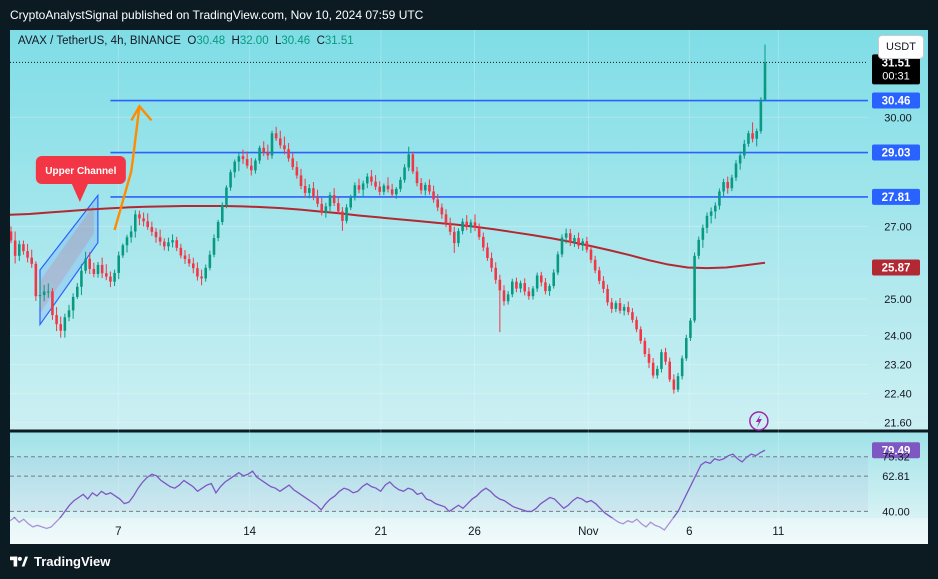 This screenshot has width=938, height=579. What do you see at coordinates (896, 69) in the screenshot?
I see `last-price-badge` at bounding box center [896, 69].